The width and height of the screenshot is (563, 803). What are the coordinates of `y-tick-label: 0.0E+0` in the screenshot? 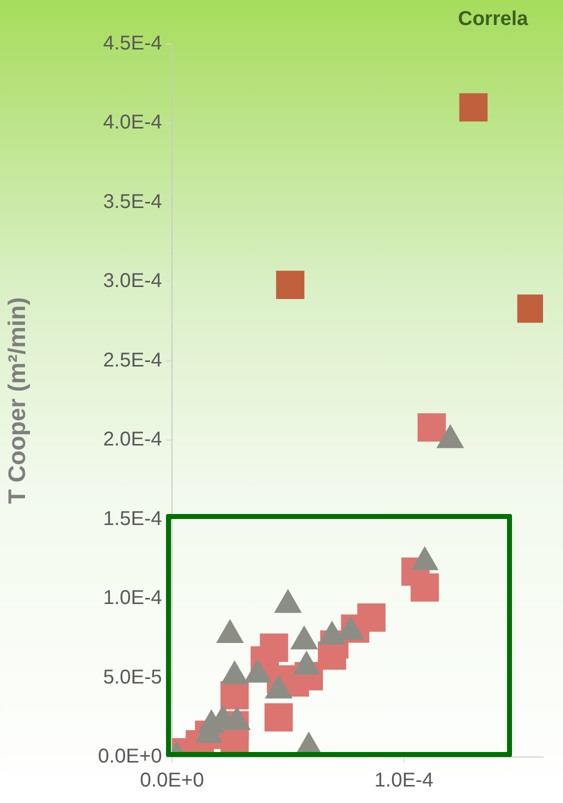 It's located at (130, 757).